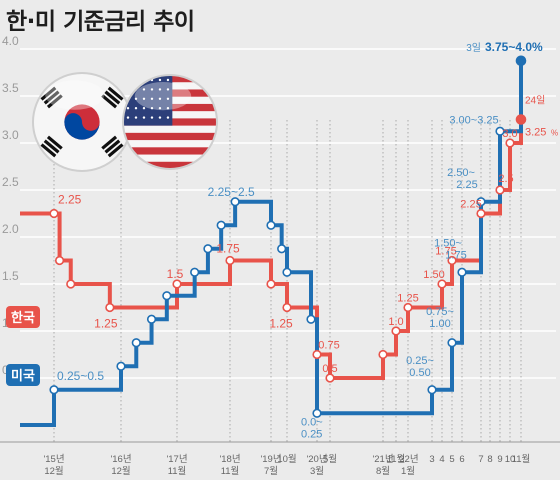 This screenshot has width=560, height=480. What do you see at coordinates (53, 459) in the screenshot?
I see `x-tick-label: '15년` at bounding box center [53, 459].